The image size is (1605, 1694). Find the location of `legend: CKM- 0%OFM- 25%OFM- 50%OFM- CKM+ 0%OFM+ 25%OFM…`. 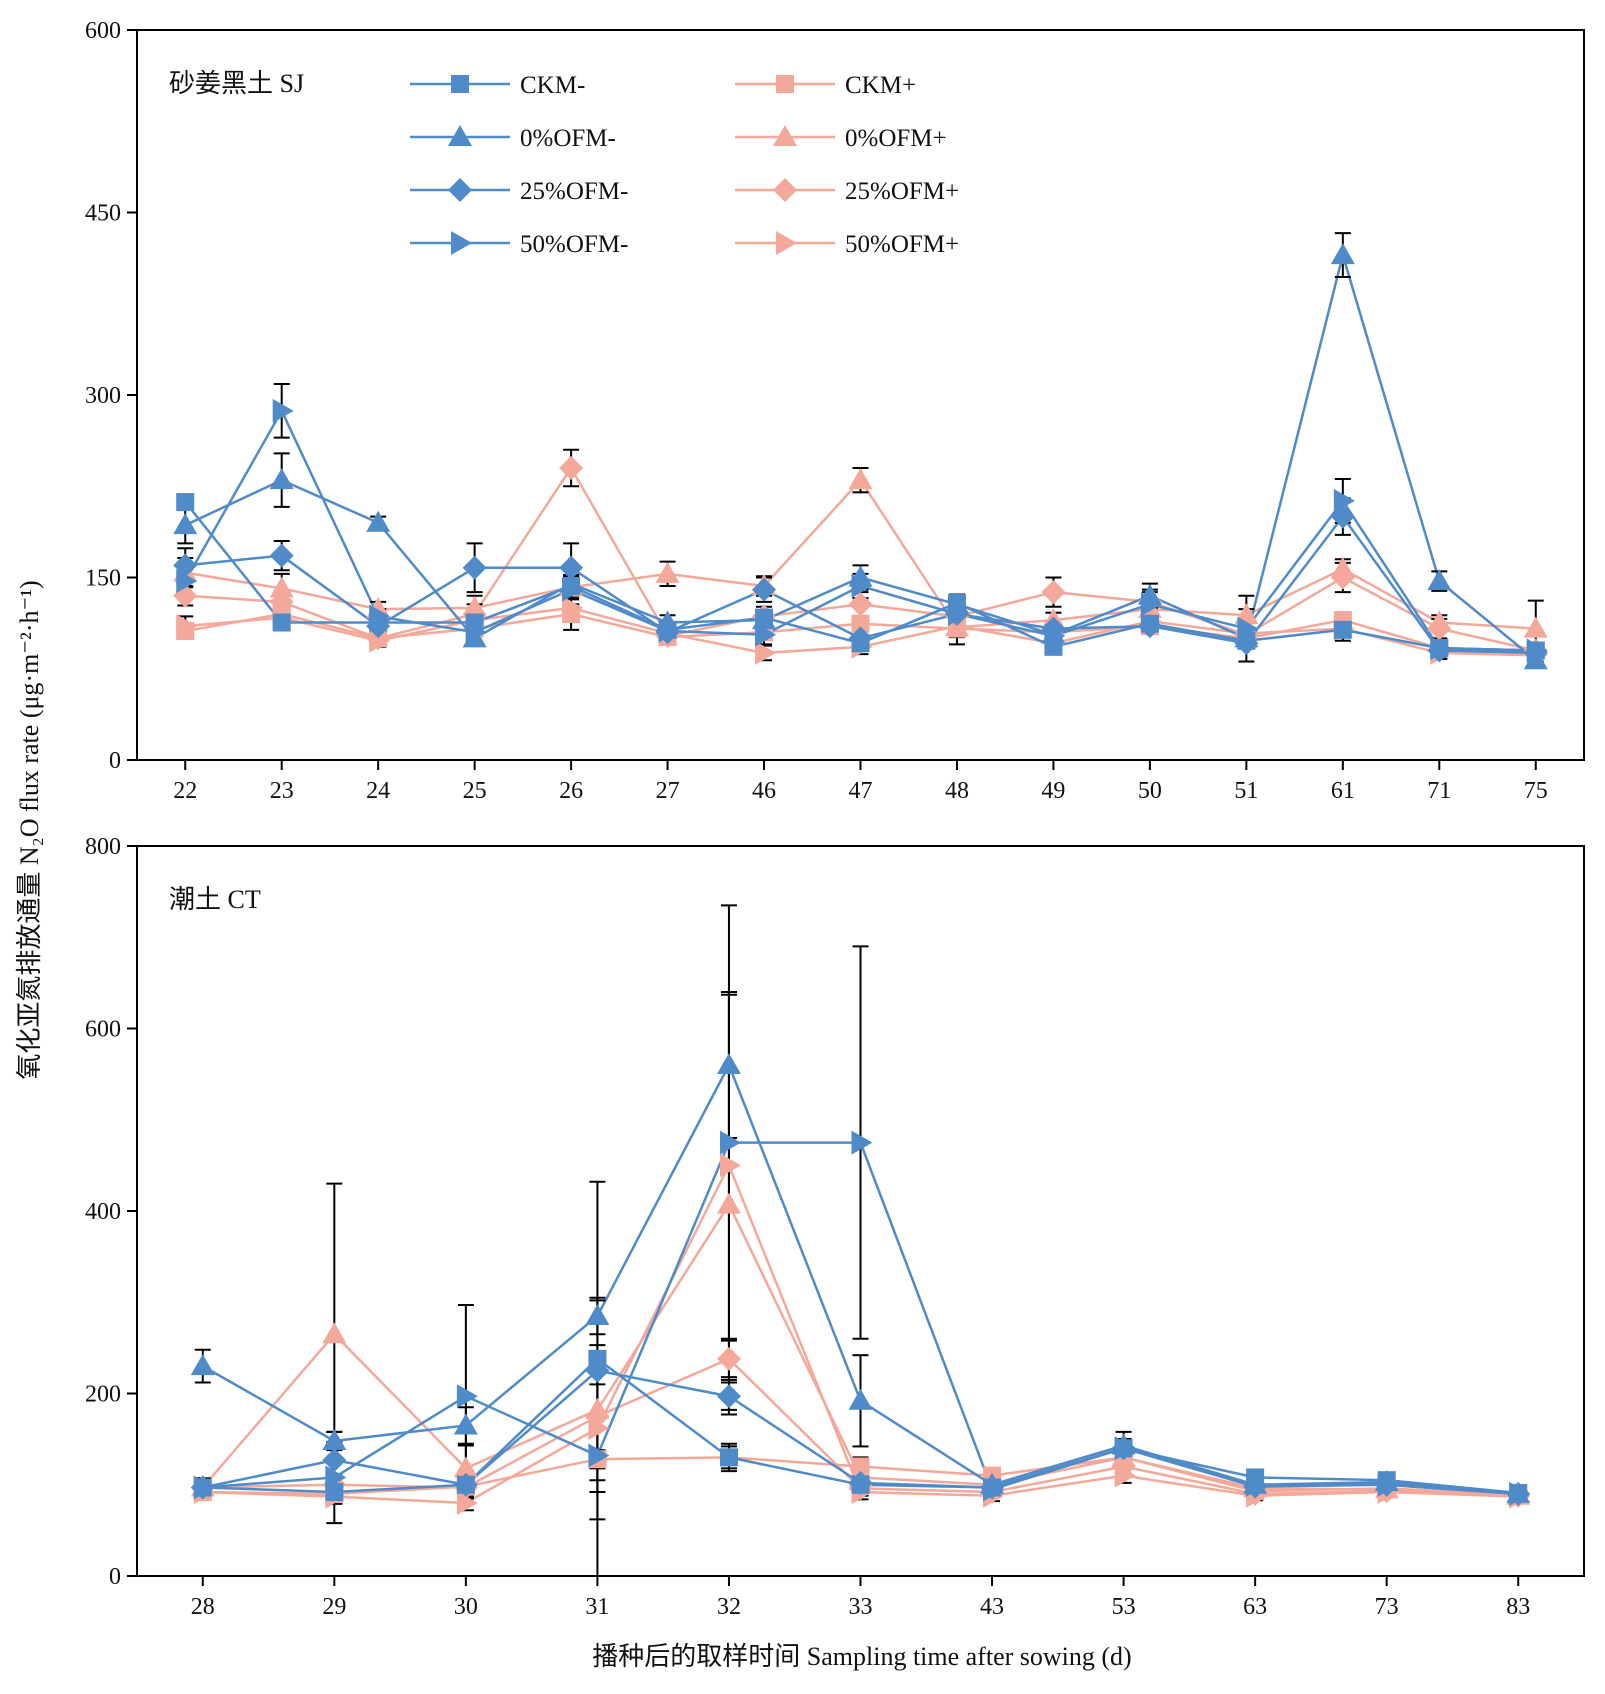

legend: CKM- 0%OFM- 25%OFM- 50%OFM- CKM+ 0%OFM+ 25%OFM… is located at coordinates (684, 165).